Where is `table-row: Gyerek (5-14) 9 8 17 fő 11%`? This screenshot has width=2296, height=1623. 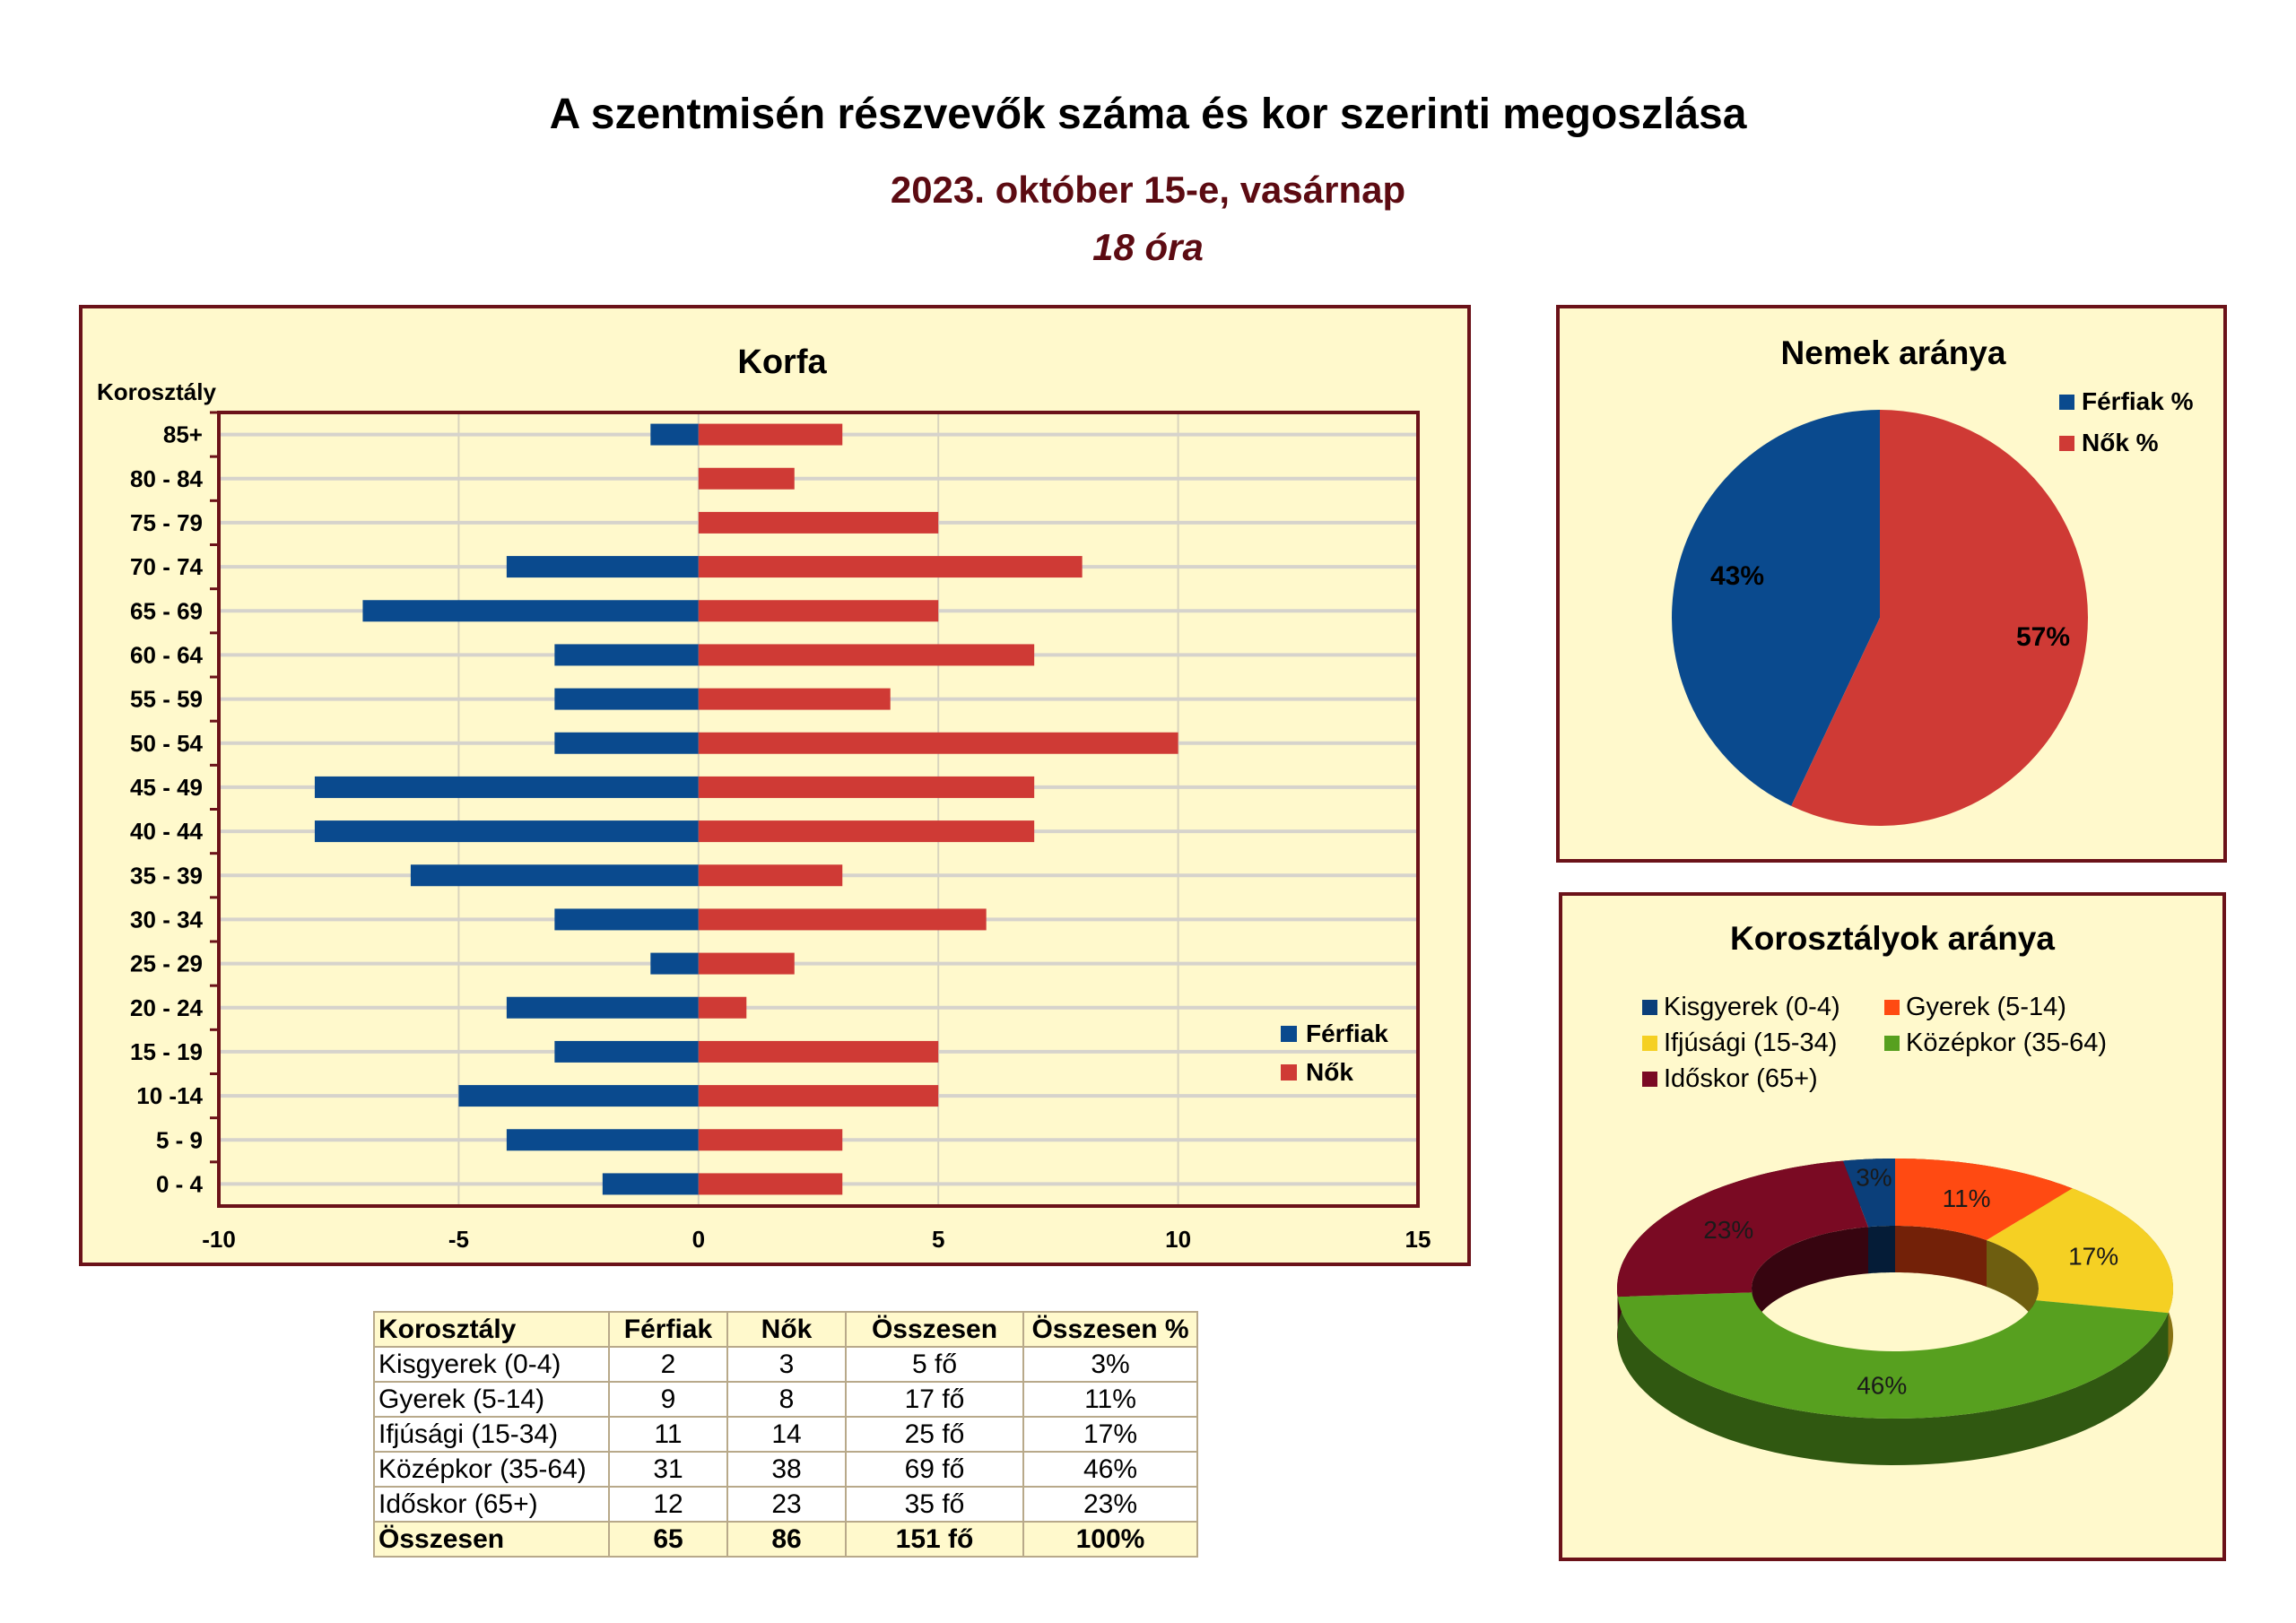 table-row: Gyerek (5-14) 9 8 17 fő 11% is located at coordinates (785, 1399).